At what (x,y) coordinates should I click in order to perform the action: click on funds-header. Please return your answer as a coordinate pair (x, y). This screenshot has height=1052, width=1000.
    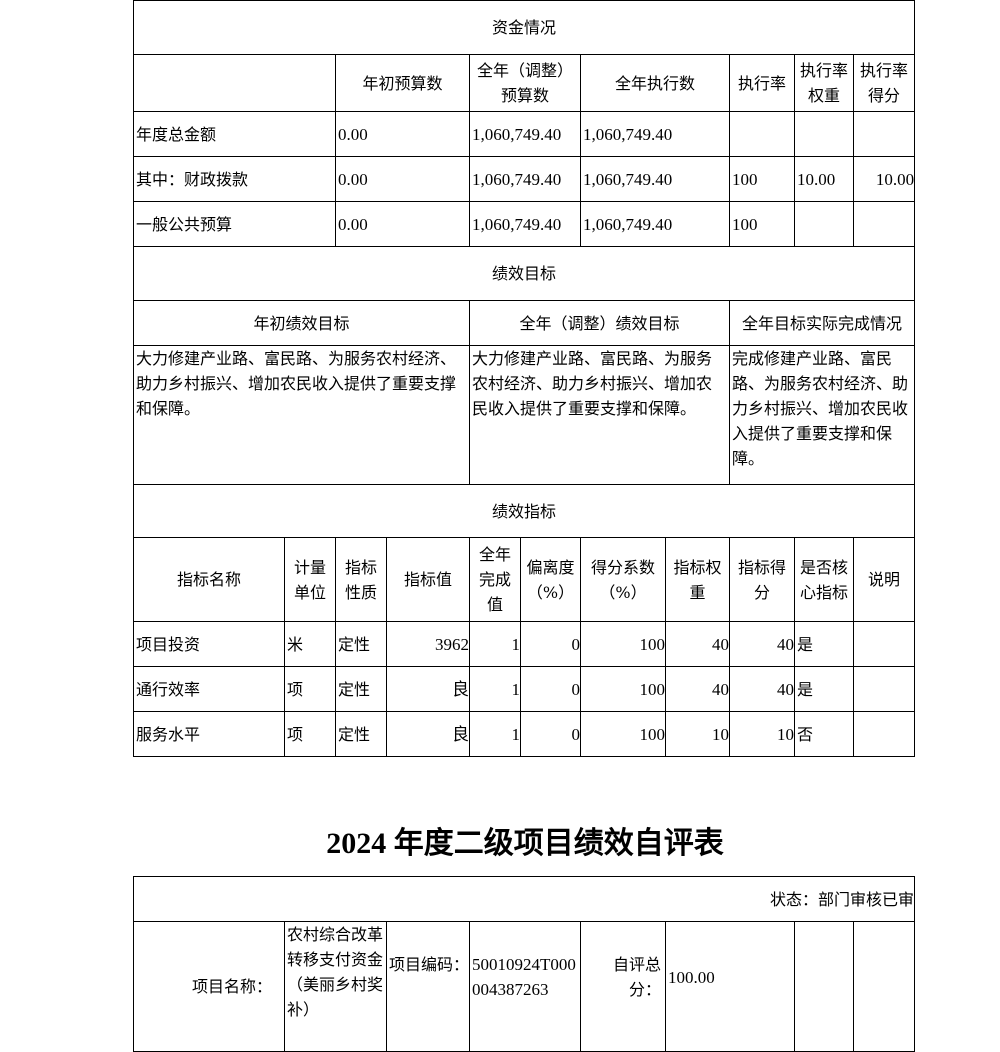
    Looking at the image, I should click on (234, 83).